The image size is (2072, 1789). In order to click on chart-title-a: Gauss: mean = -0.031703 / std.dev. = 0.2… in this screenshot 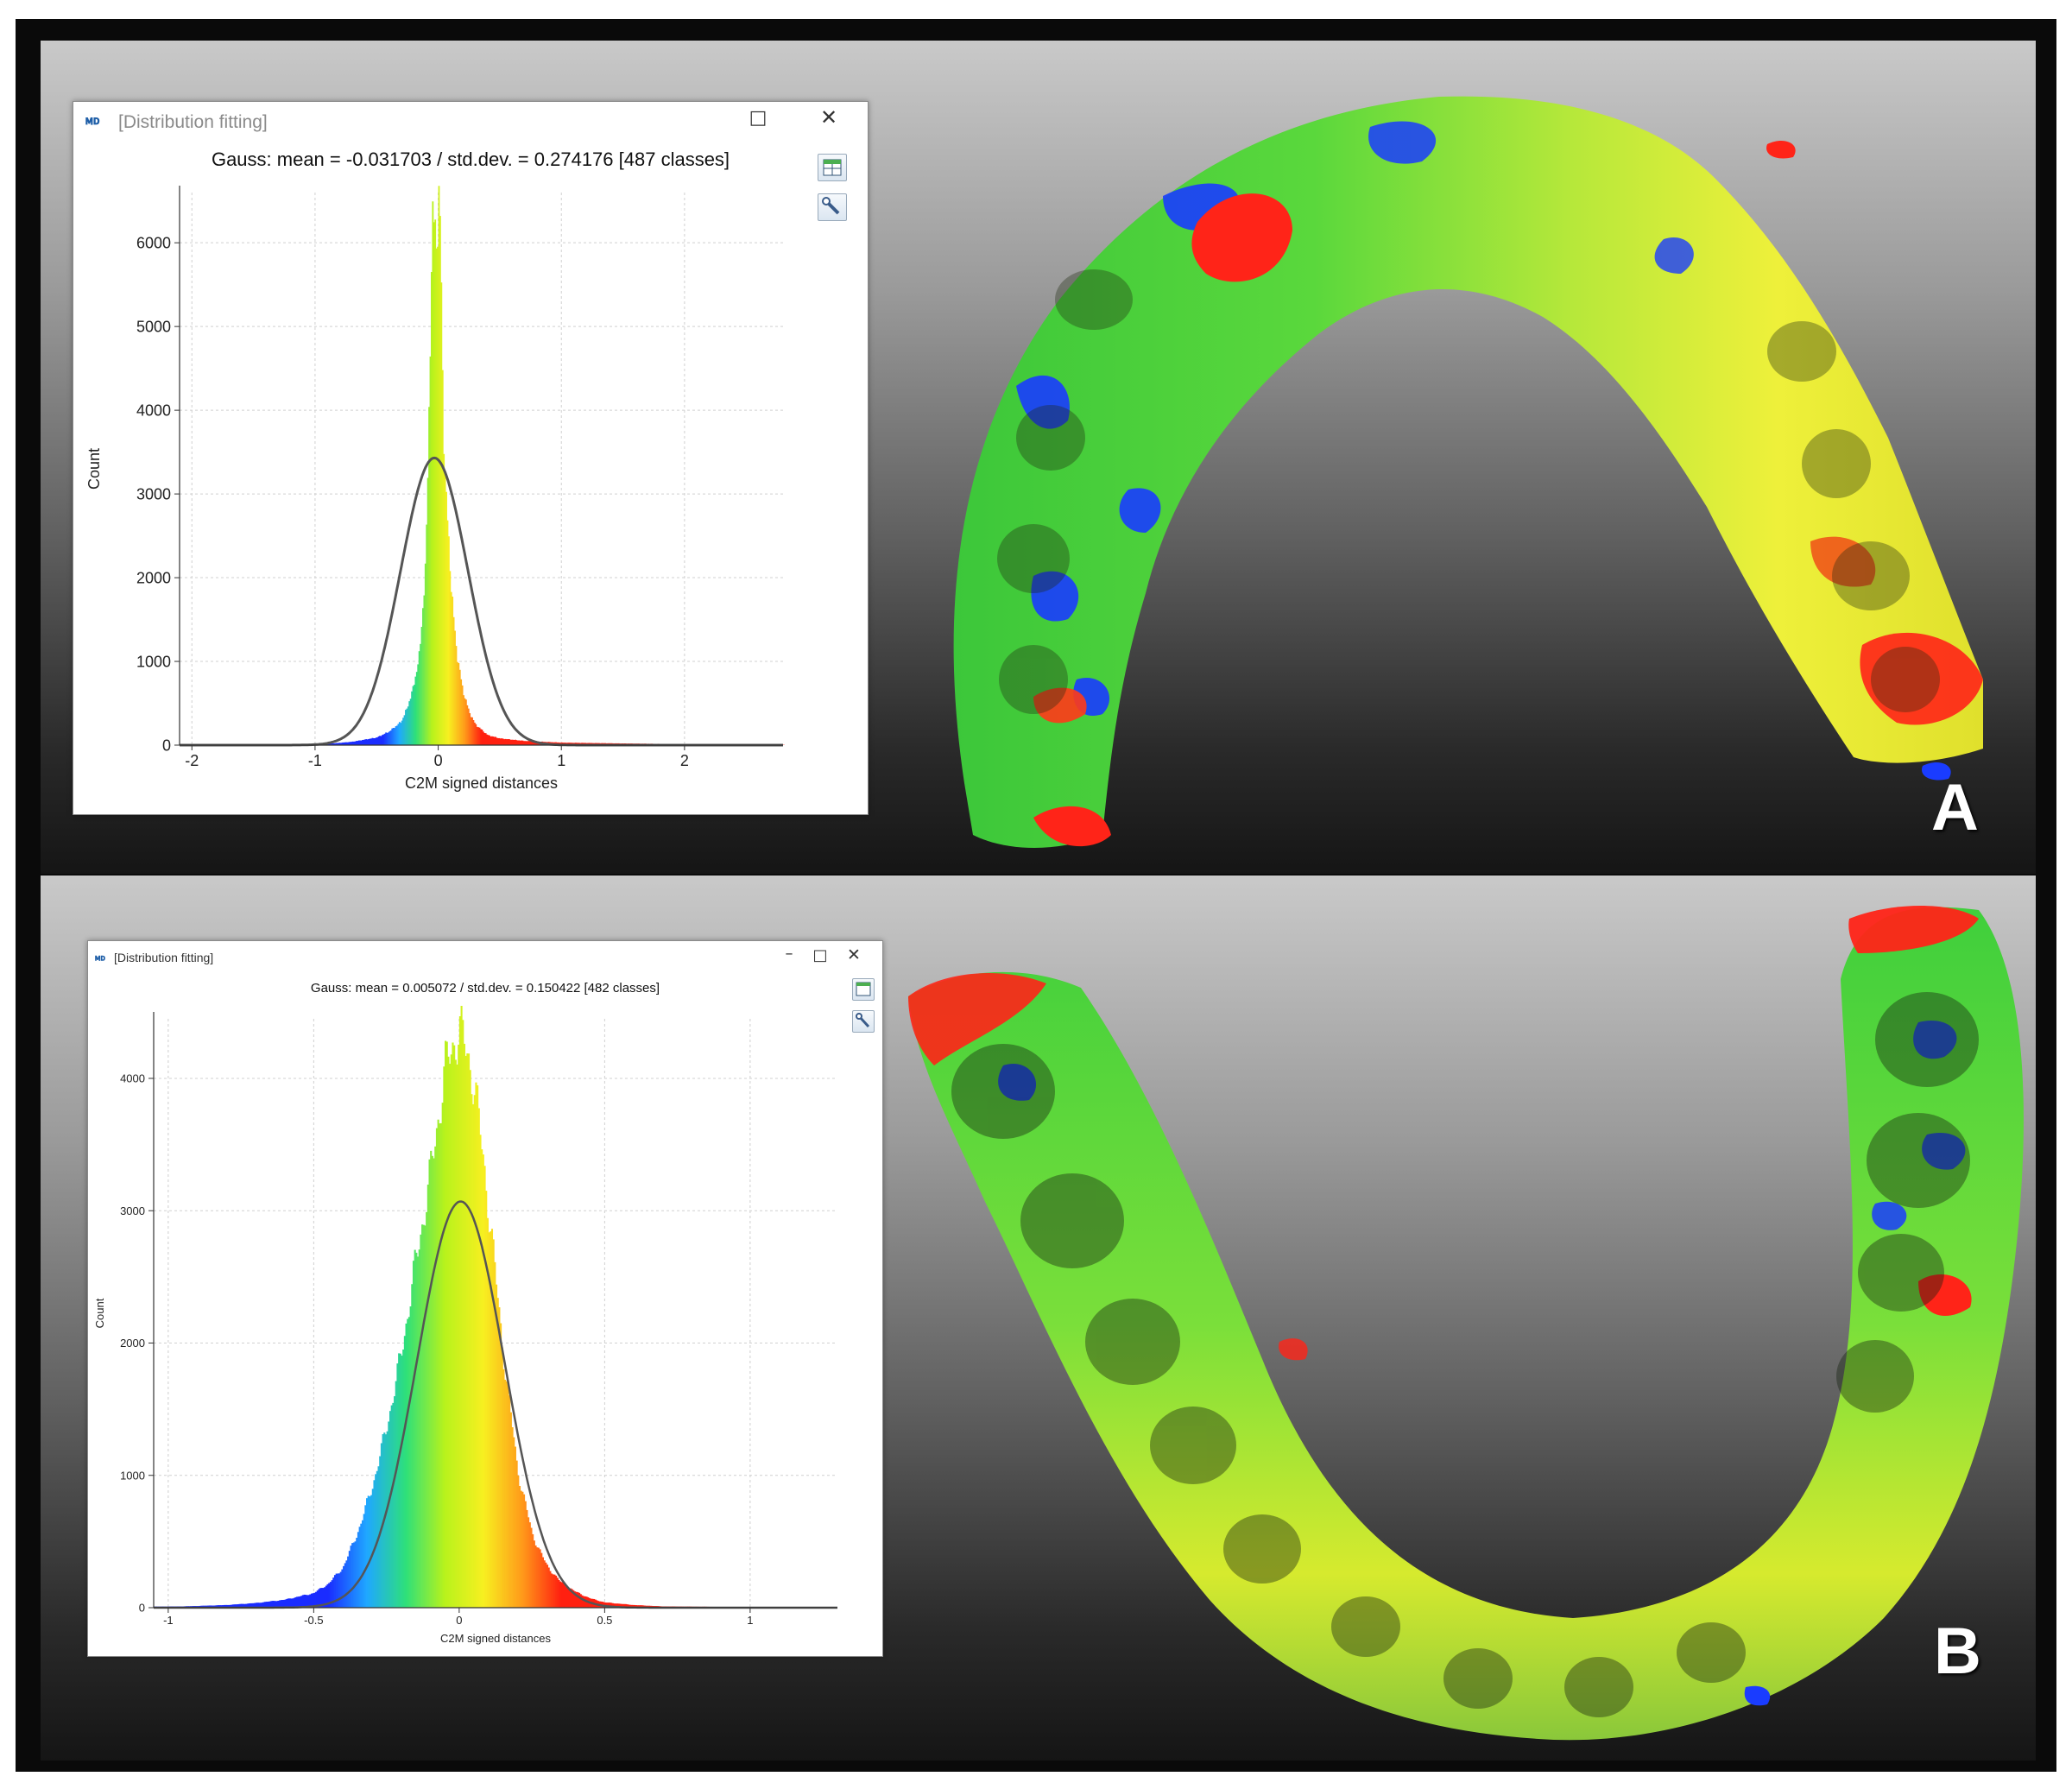, I will do `click(470, 159)`.